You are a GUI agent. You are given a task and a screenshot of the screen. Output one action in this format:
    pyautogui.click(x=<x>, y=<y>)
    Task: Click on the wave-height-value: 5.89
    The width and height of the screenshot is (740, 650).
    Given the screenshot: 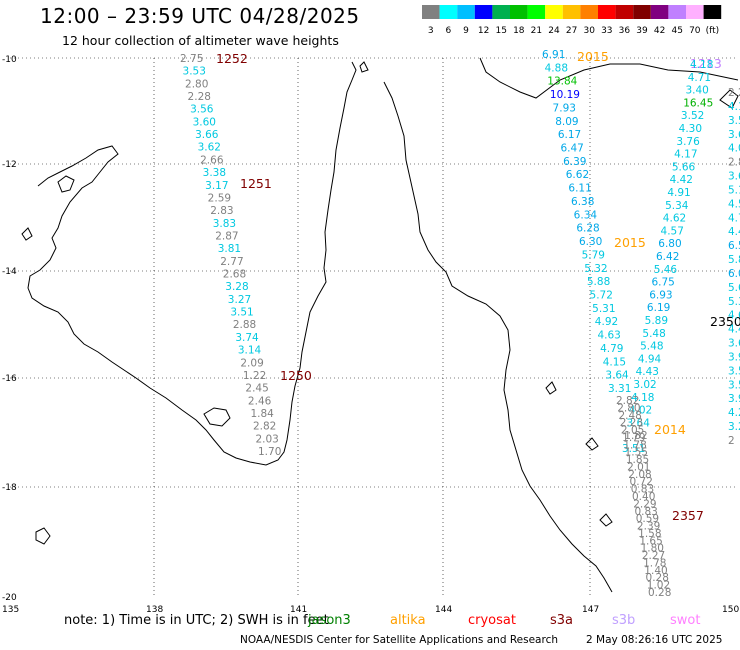 What is the action you would take?
    pyautogui.click(x=656, y=321)
    